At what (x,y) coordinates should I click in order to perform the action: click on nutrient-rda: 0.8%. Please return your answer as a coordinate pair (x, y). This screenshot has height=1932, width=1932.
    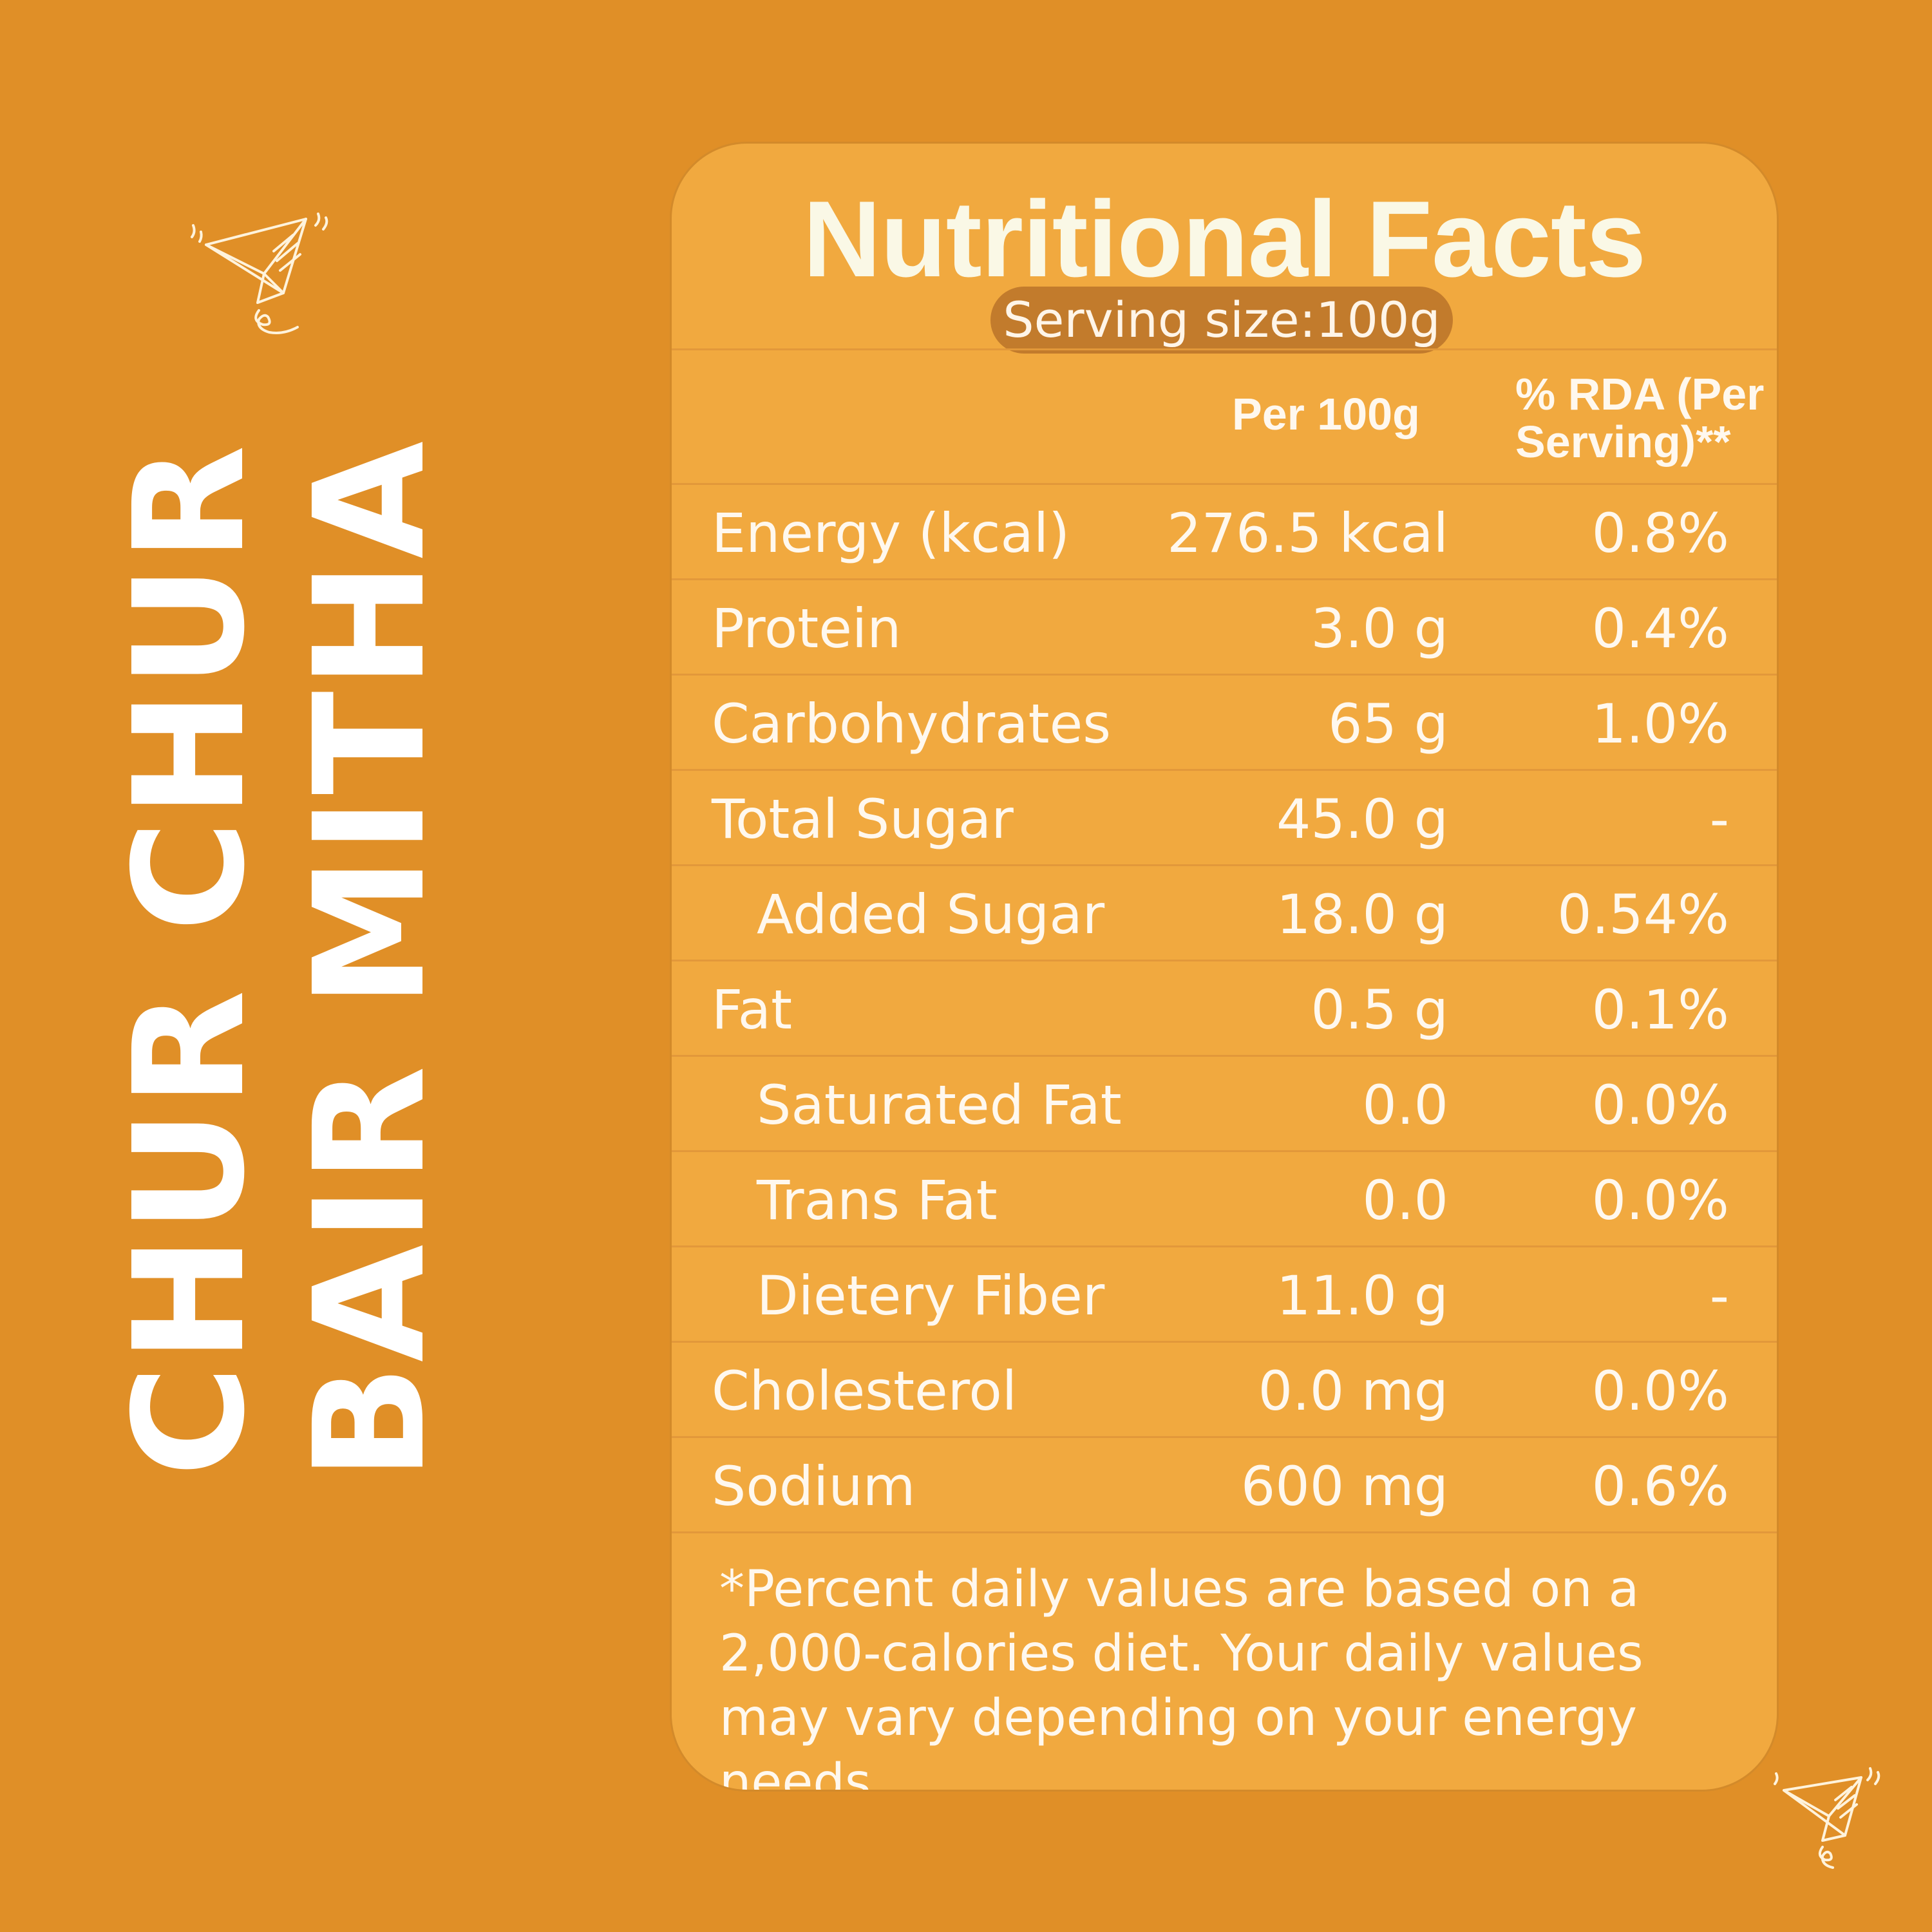
    Looking at the image, I should click on (1660, 533).